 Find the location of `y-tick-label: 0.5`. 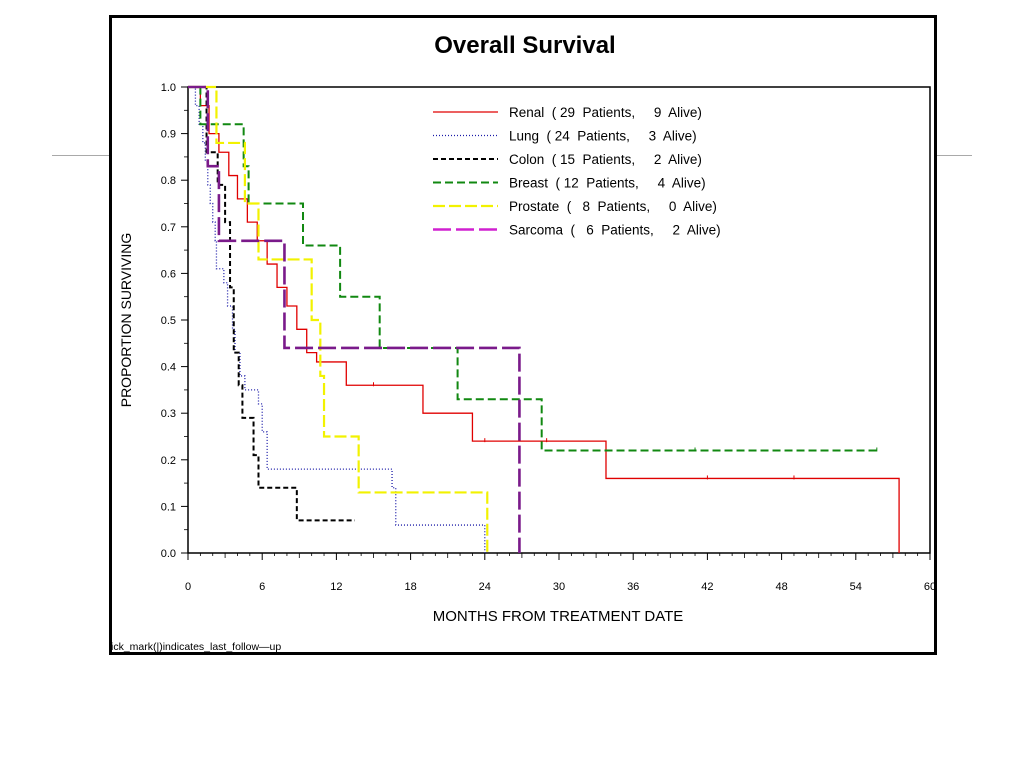

y-tick-label: 0.5 is located at coordinates (168, 321).